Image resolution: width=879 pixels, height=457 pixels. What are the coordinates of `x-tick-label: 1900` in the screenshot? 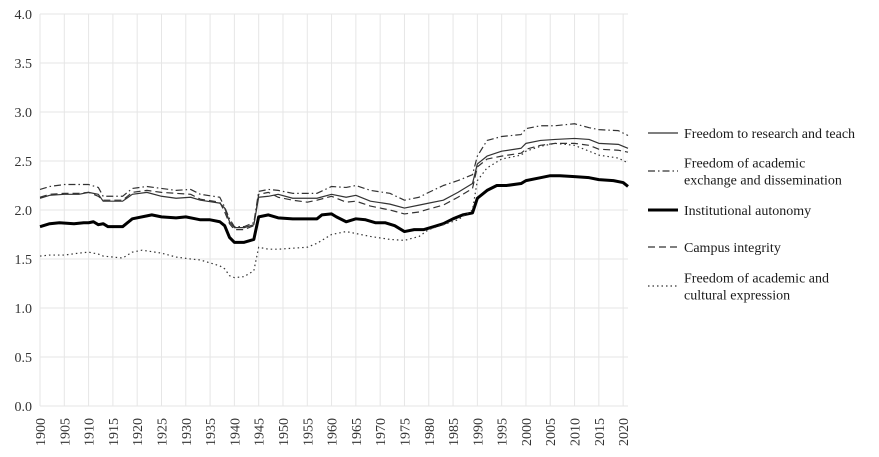 It's located at (41, 432).